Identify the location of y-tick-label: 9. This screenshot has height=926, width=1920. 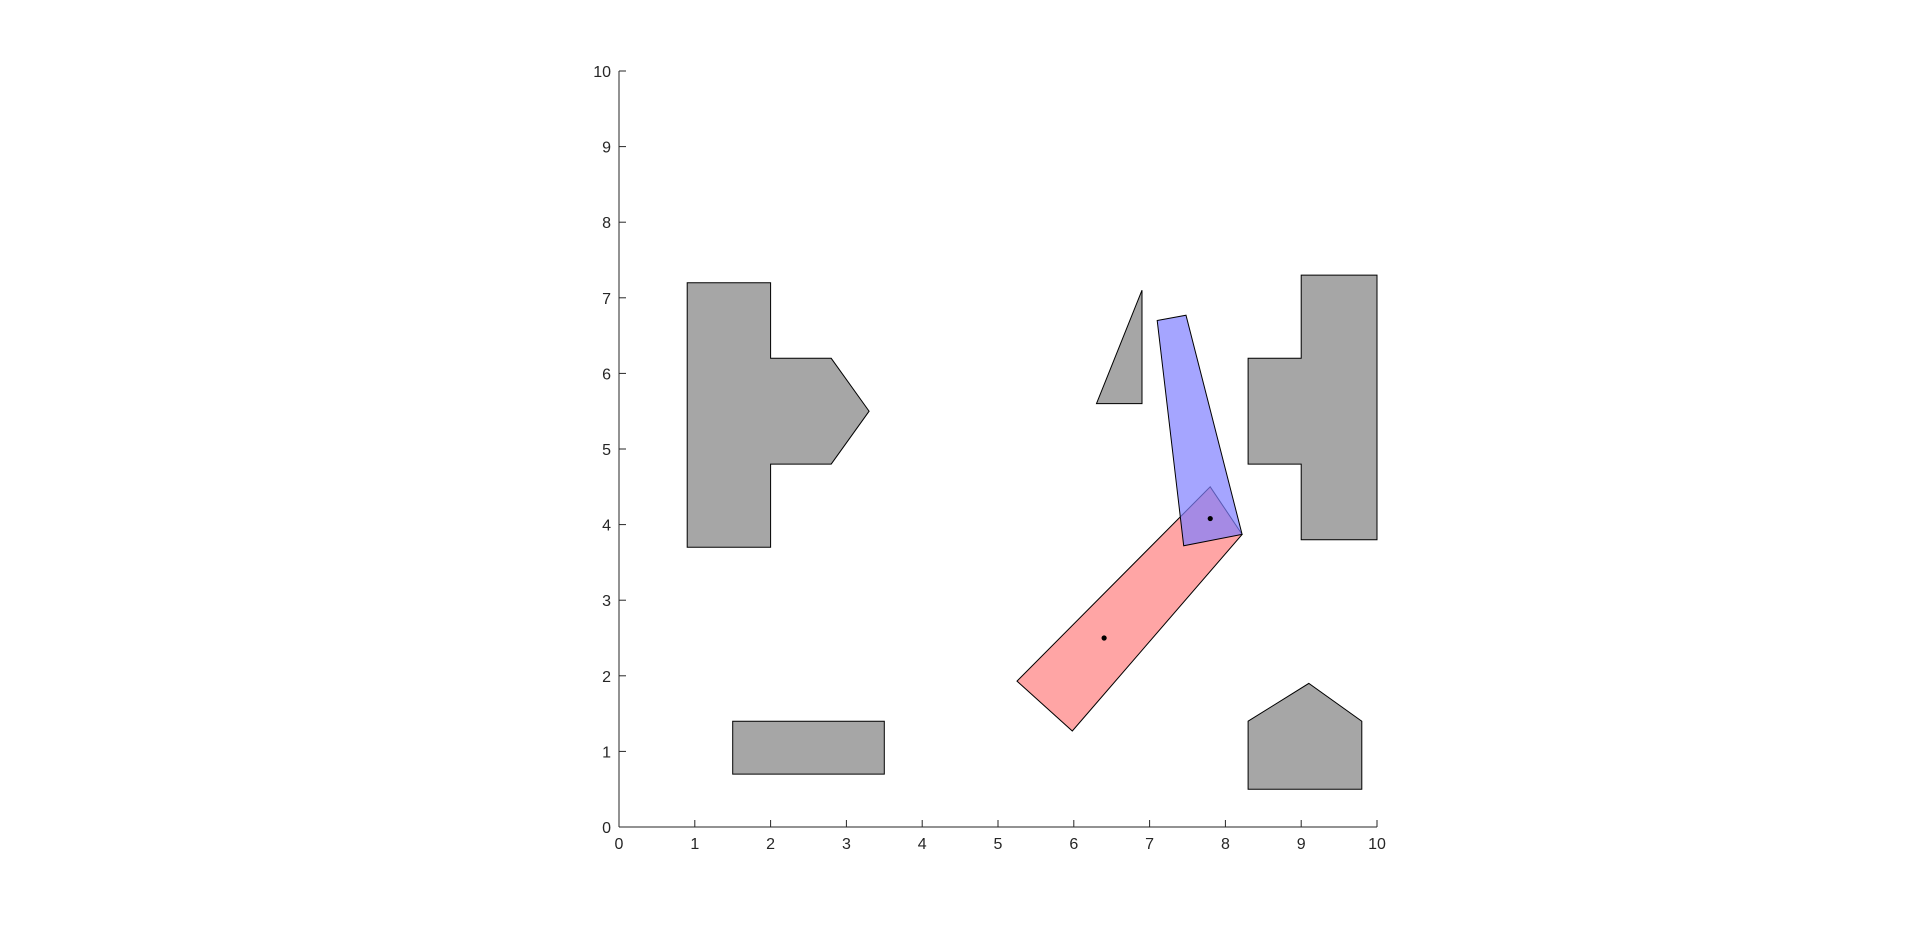
(606, 148).